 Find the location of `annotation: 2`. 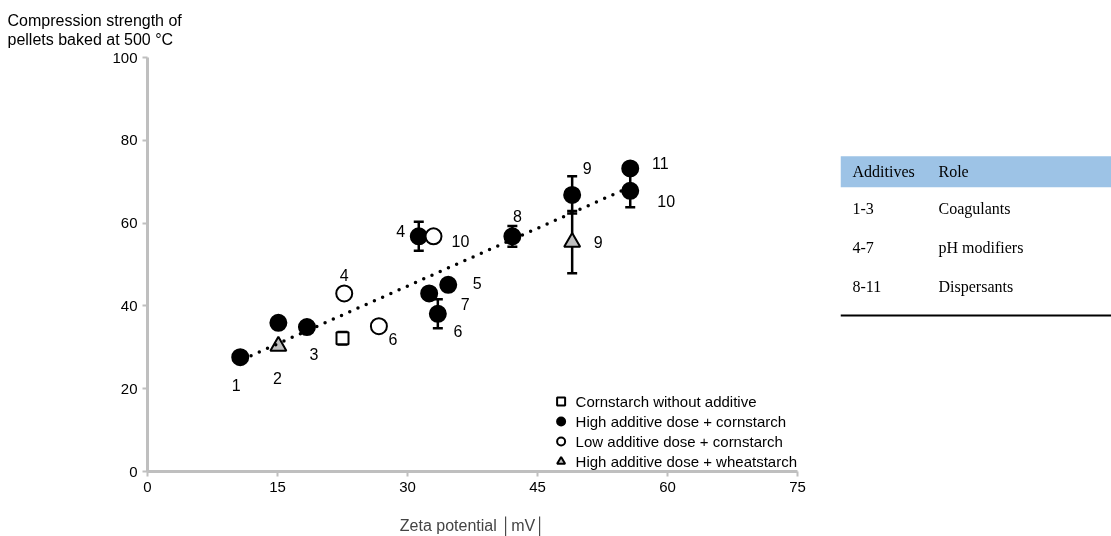

annotation: 2 is located at coordinates (277, 379).